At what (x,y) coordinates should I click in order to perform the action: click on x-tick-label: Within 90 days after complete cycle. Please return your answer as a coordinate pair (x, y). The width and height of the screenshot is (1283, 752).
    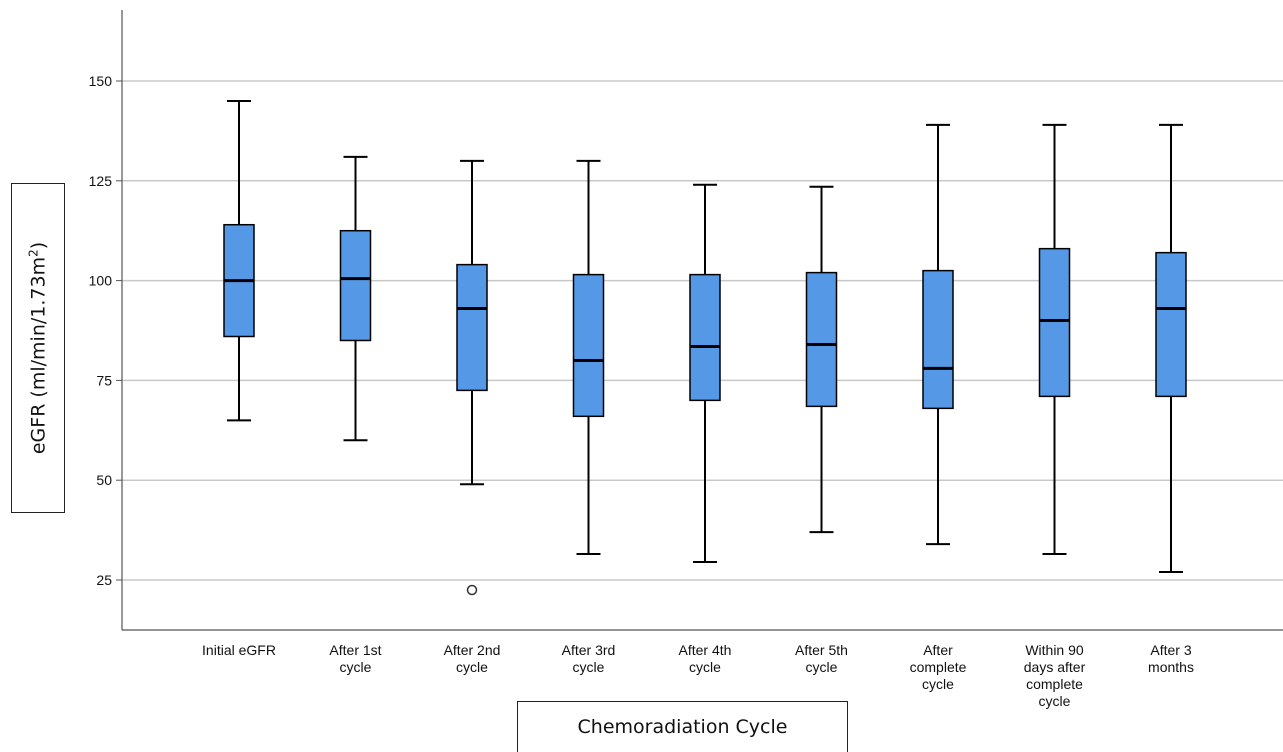
    Looking at the image, I should click on (1055, 675).